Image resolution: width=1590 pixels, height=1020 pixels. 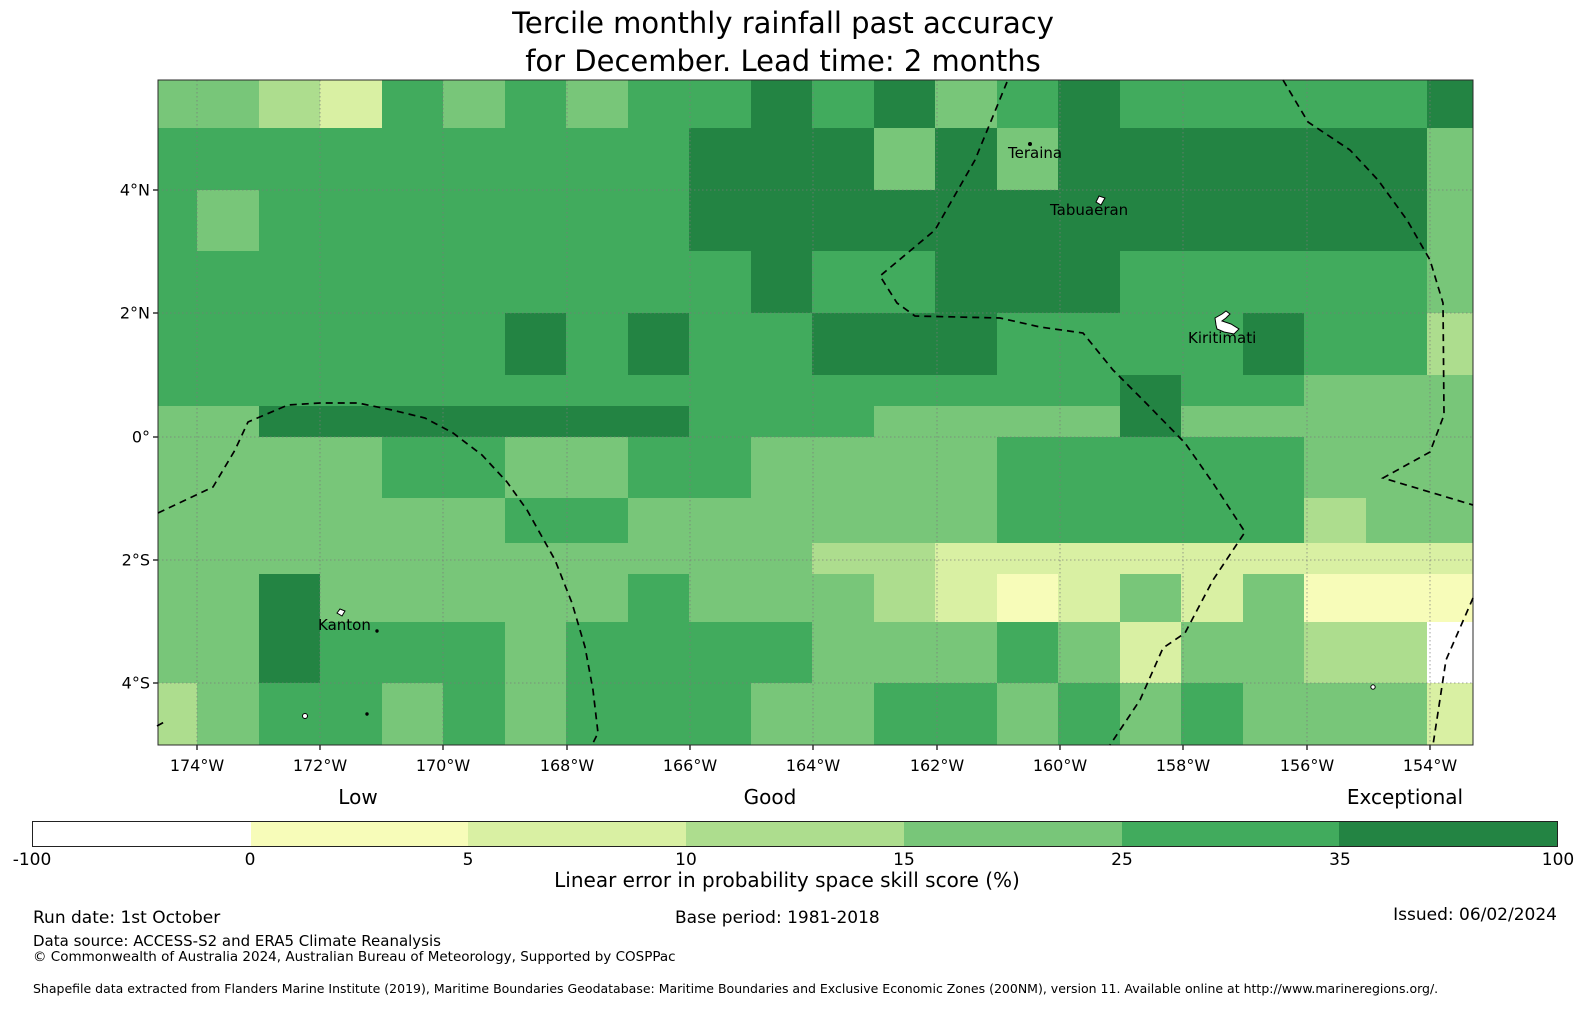 I want to click on chart-title-line1: Tercile monthly rainfall past accuracy, so click(x=783, y=23).